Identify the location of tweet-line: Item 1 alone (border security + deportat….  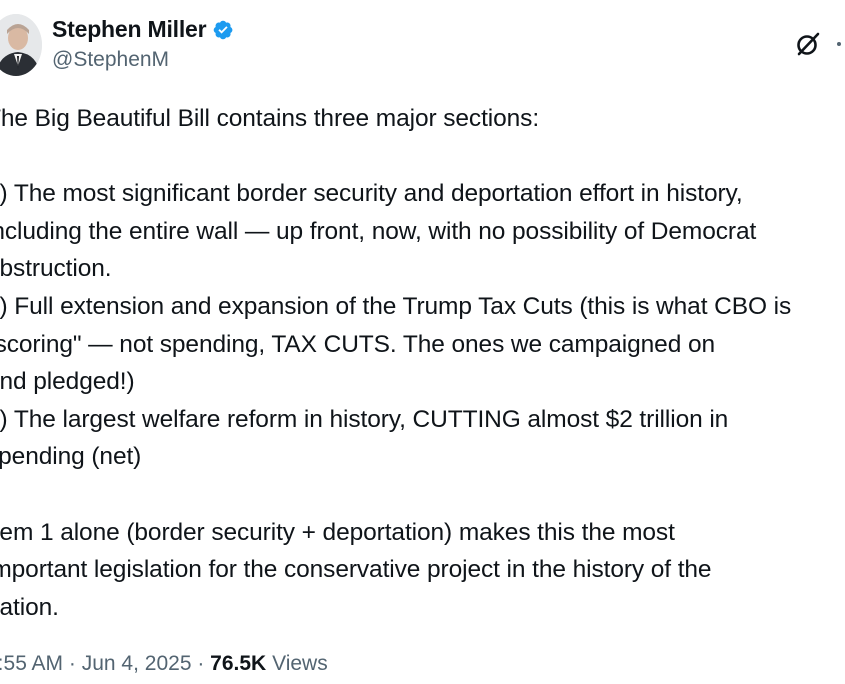
(337, 532).